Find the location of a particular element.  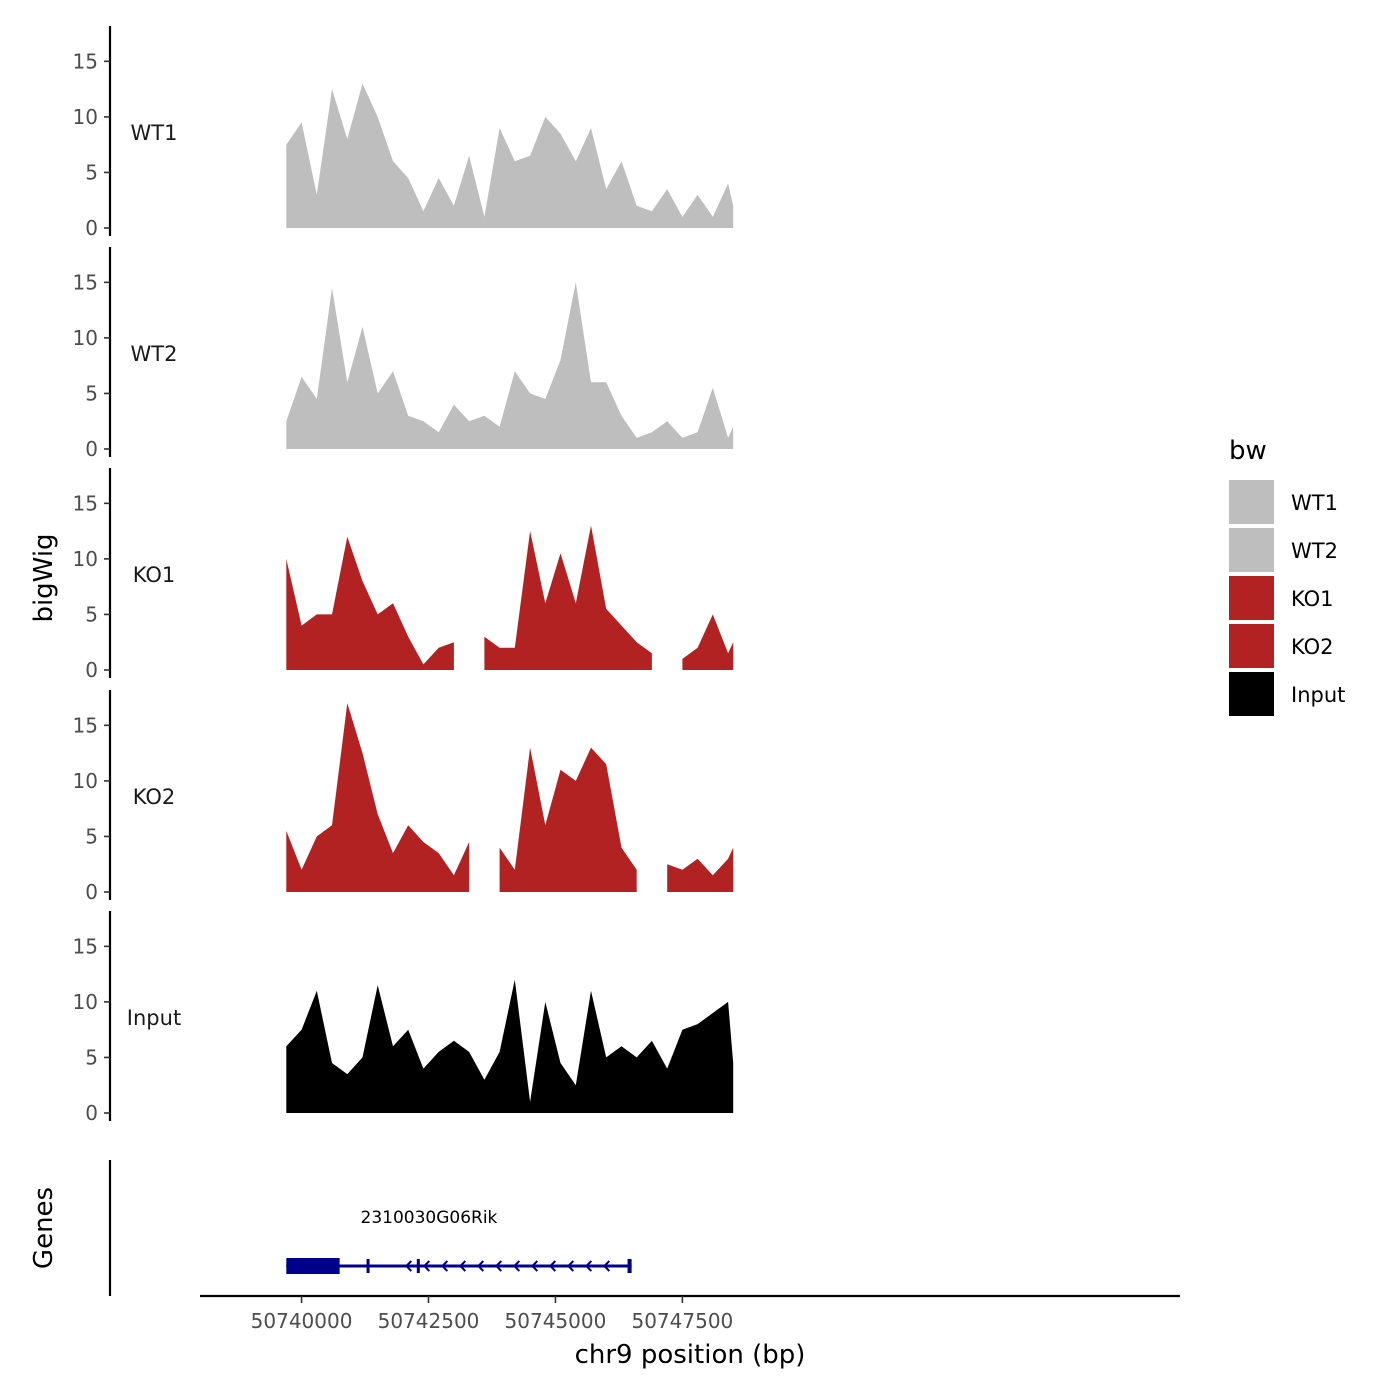

y-axis-title: bigWig is located at coordinates (44, 577).